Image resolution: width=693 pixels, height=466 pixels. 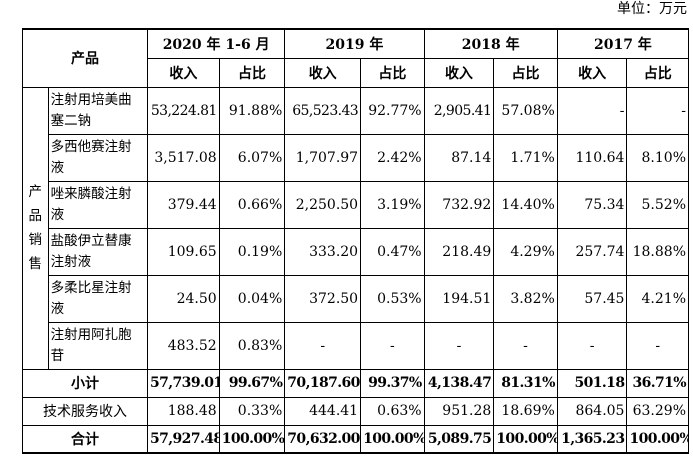 What do you see at coordinates (392, 204) in the screenshot?
I see `cell: 3.19%` at bounding box center [392, 204].